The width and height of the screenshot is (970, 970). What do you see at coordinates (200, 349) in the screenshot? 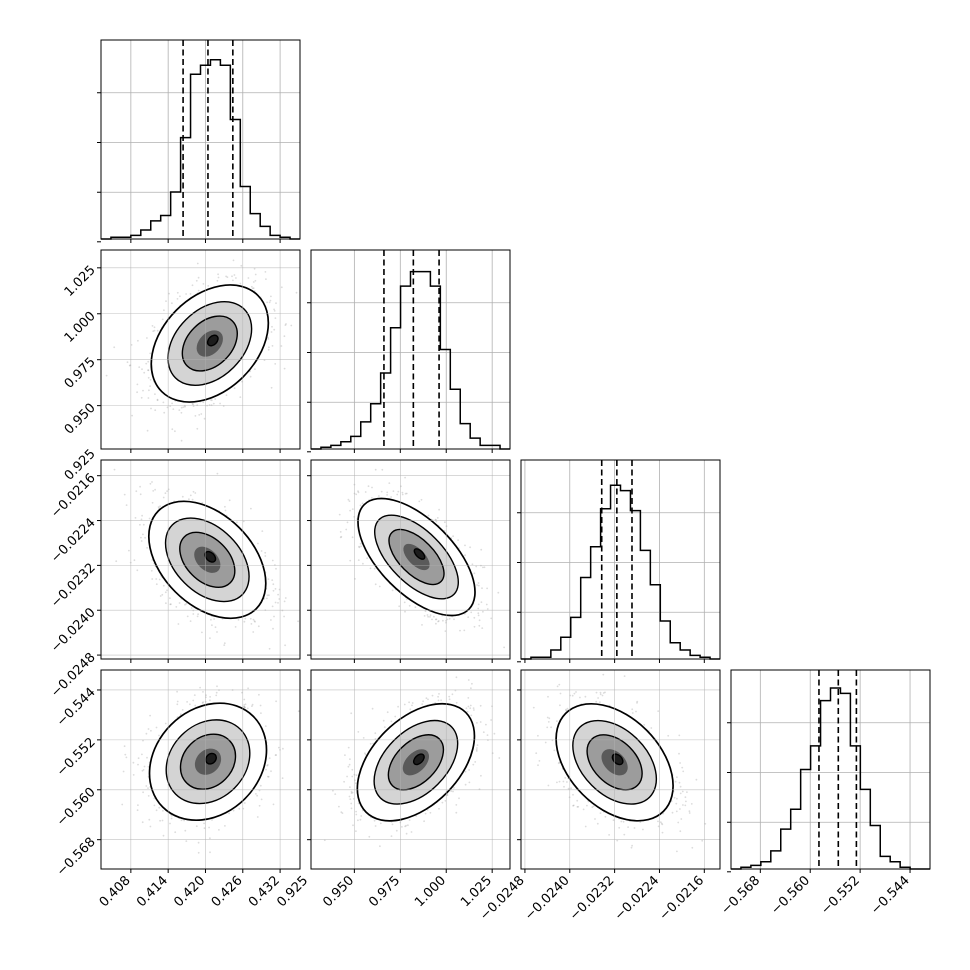
I see `panel-frame` at bounding box center [200, 349].